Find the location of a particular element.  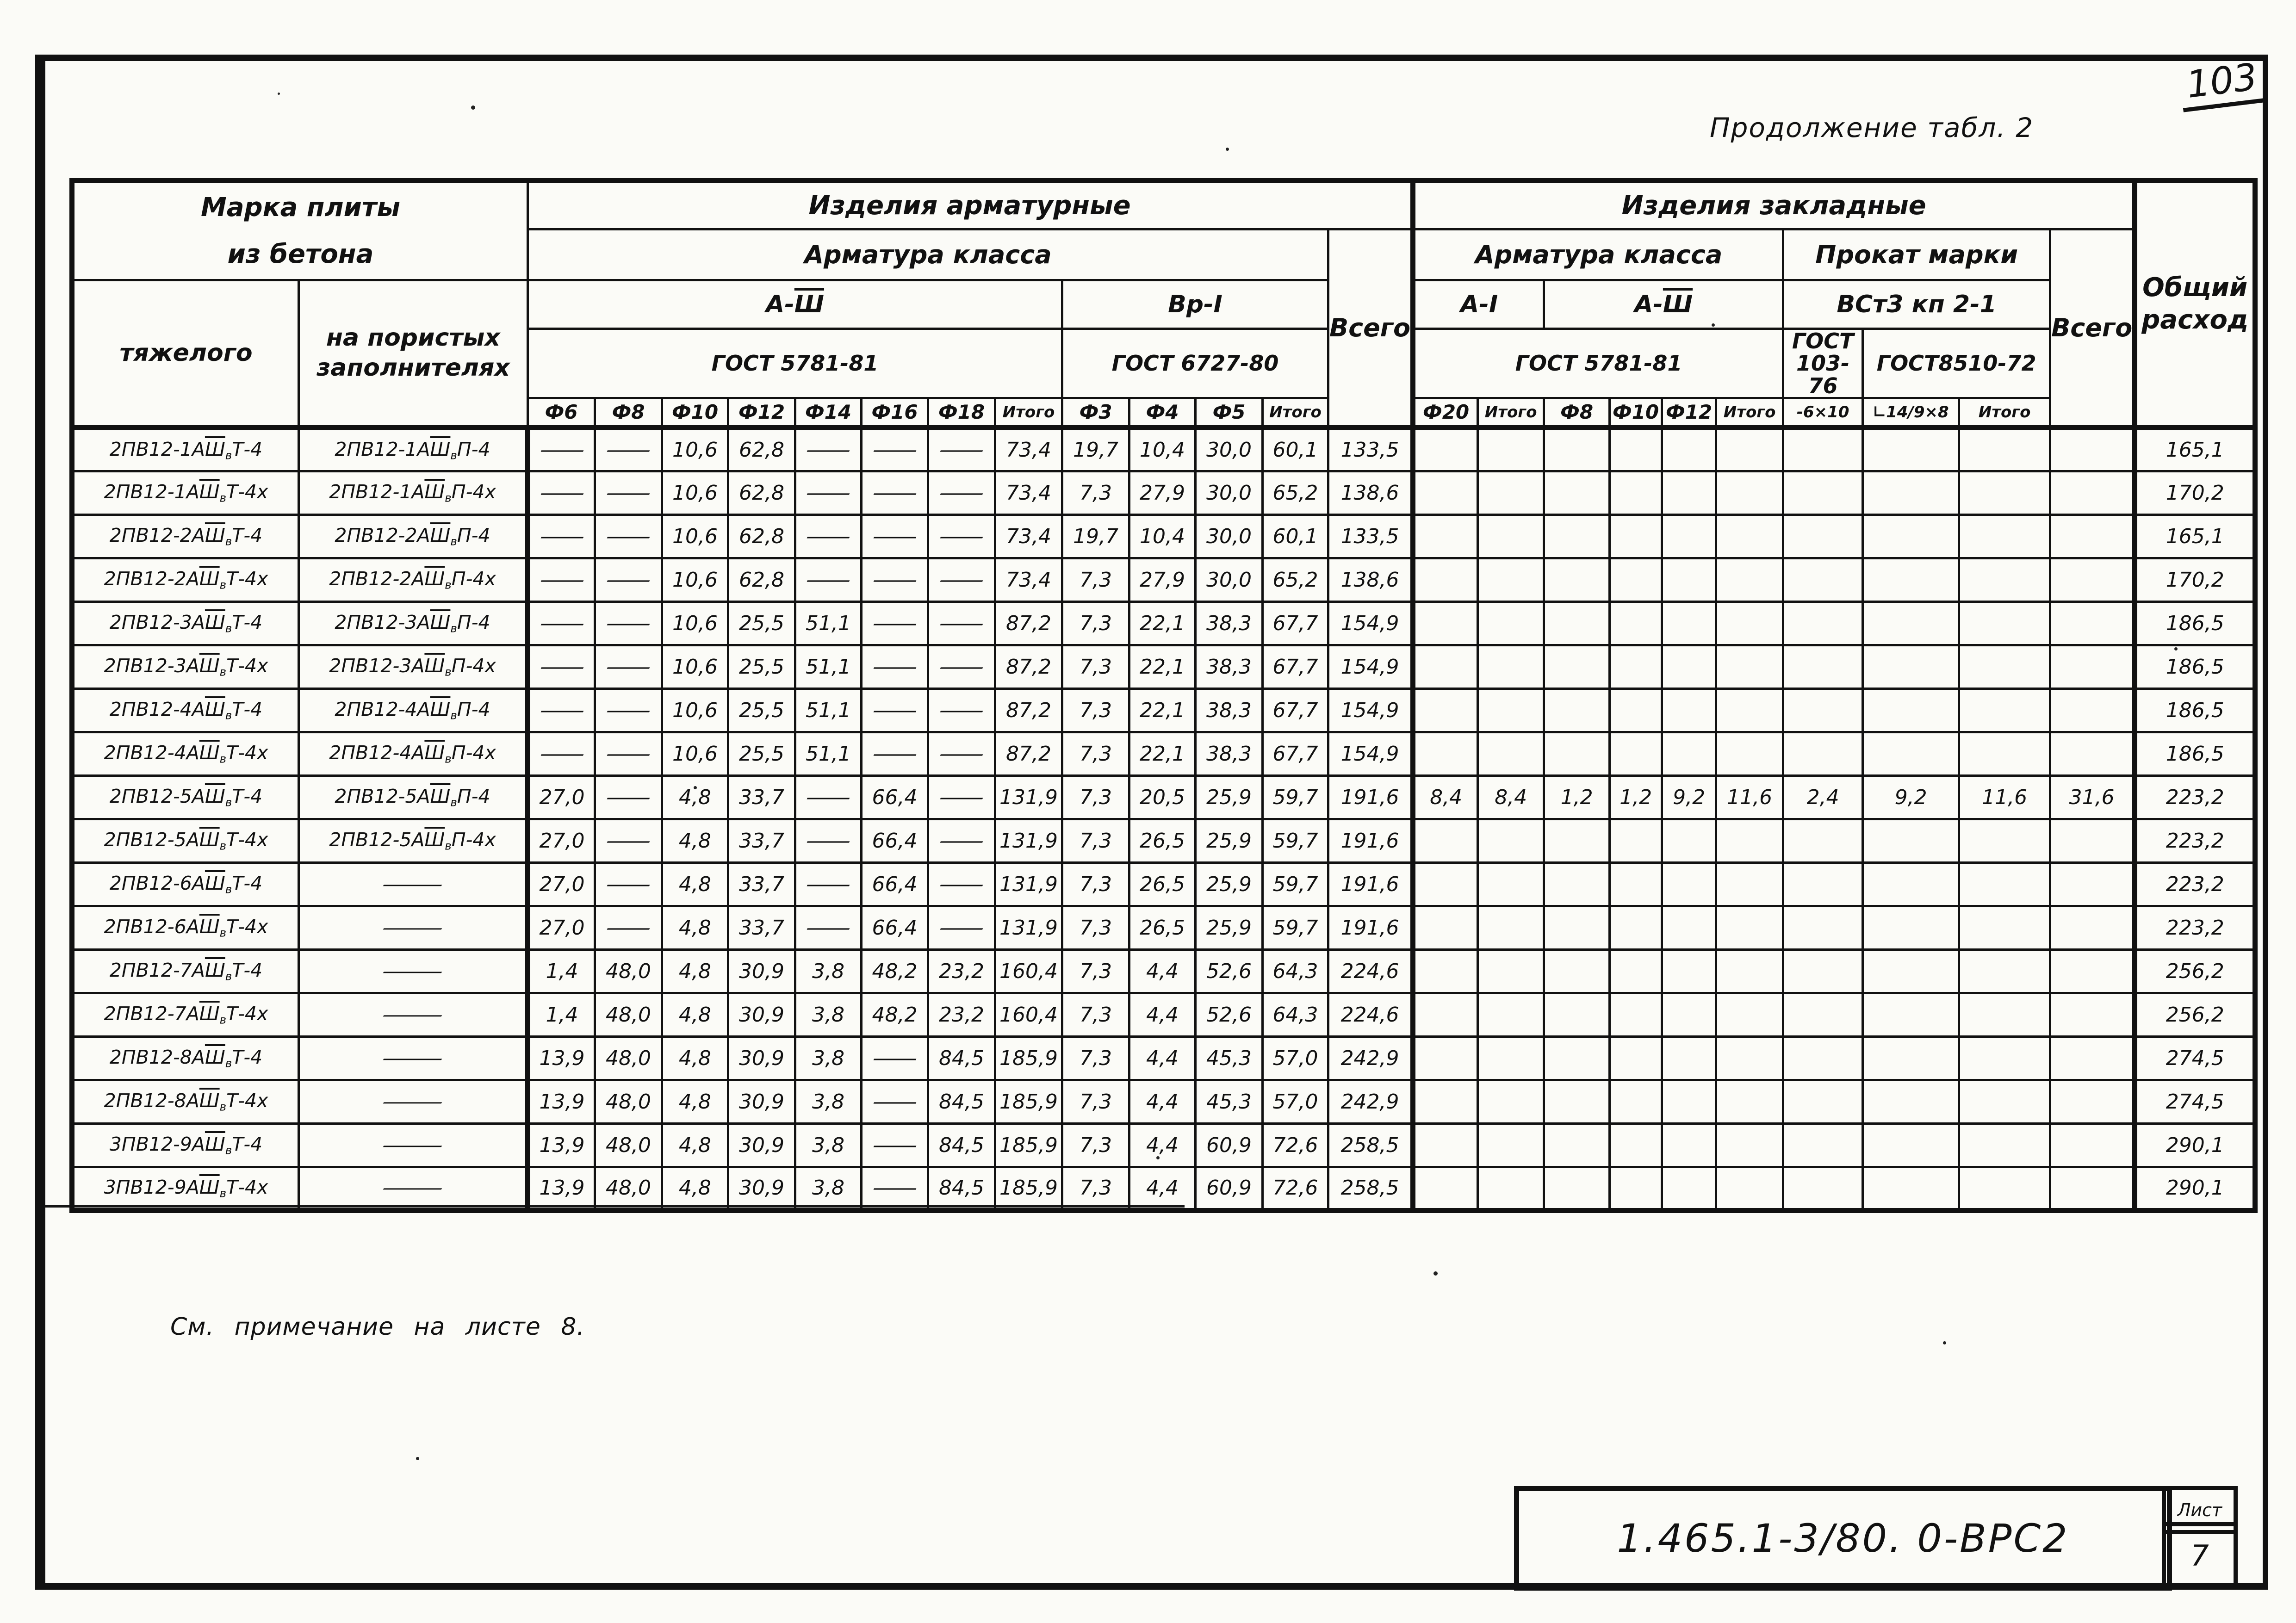

header-class-a1: А-I is located at coordinates (1478, 304).